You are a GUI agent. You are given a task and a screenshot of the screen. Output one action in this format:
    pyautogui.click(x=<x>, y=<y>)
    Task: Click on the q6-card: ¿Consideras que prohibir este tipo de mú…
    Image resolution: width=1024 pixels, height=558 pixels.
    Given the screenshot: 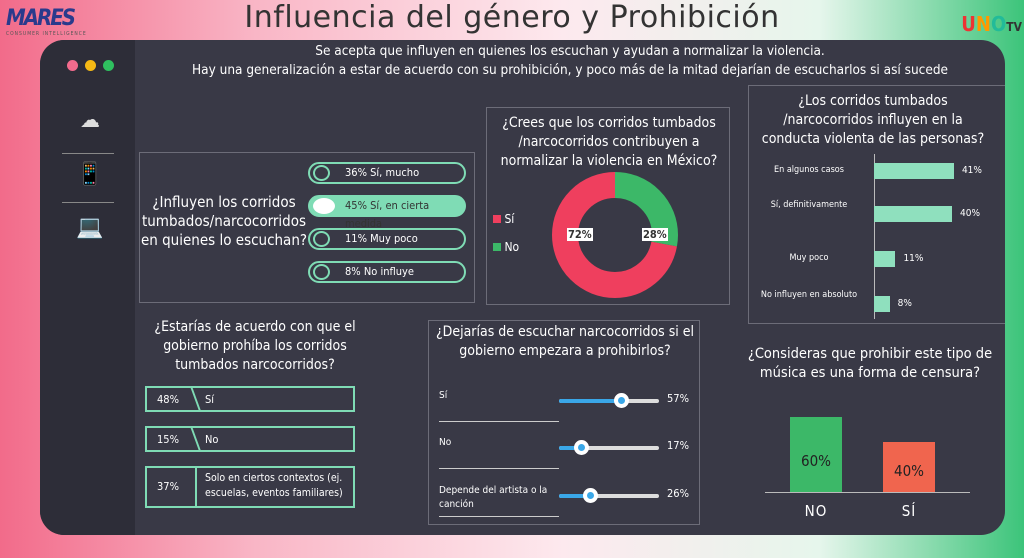 What is the action you would take?
    pyautogui.click(x=870, y=437)
    